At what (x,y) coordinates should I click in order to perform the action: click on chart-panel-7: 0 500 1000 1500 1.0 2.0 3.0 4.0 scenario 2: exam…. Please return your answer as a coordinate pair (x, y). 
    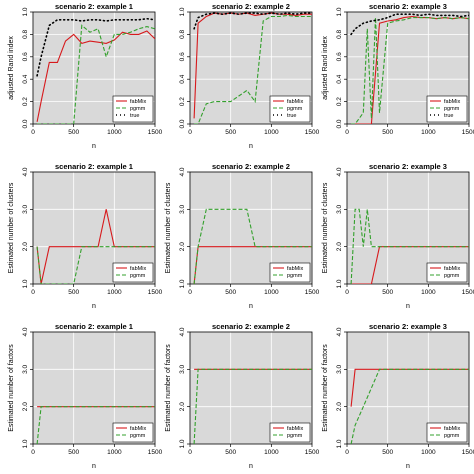
    Looking at the image, I should click on (85, 396).